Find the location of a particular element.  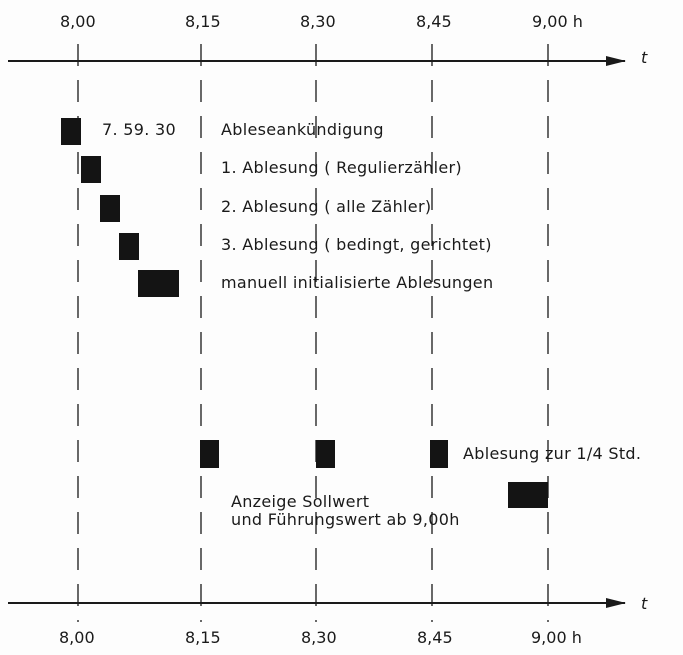

bottom-tick-8-15: 8,15 is located at coordinates (203, 637).